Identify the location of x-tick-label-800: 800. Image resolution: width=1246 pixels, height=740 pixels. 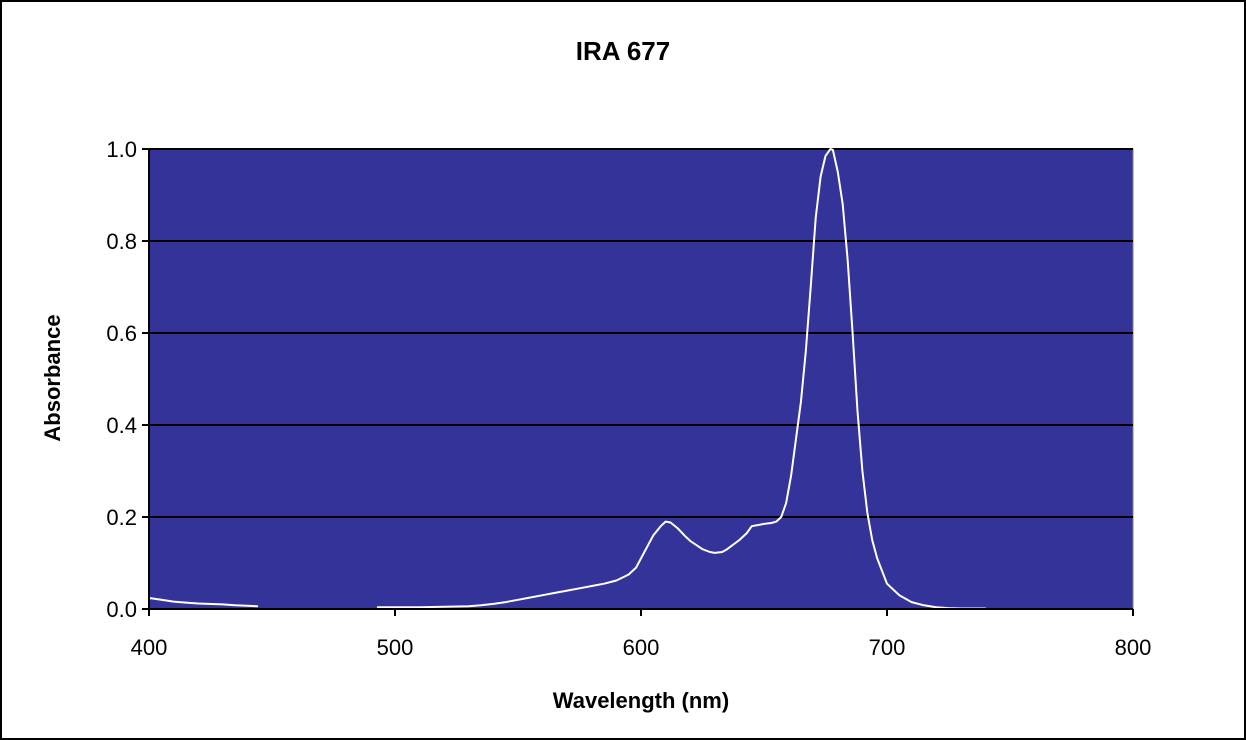
(1133, 647).